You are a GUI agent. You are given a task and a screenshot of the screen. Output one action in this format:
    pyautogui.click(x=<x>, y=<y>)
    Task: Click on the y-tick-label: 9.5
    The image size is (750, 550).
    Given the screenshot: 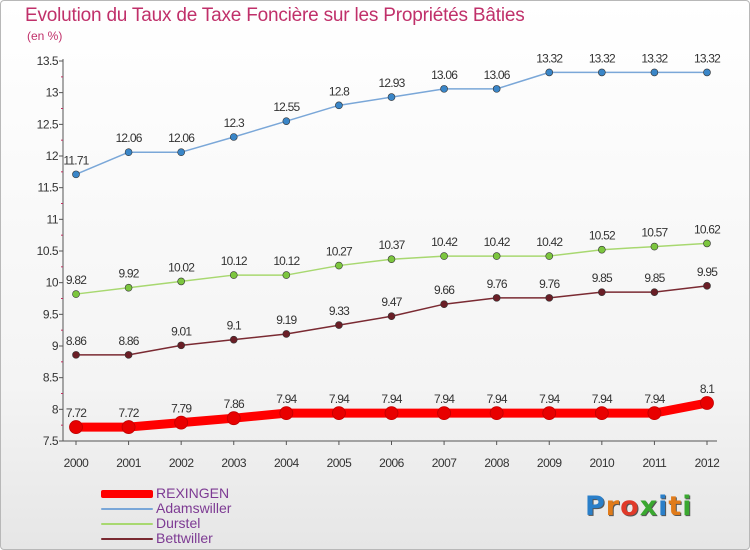 What is the action you would take?
    pyautogui.click(x=51, y=314)
    